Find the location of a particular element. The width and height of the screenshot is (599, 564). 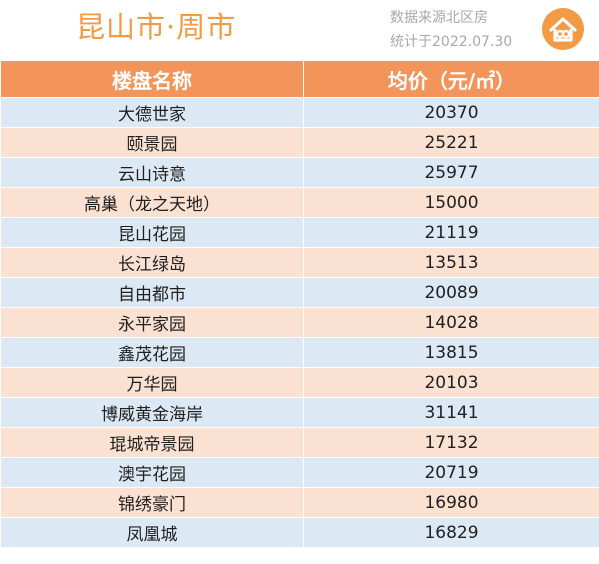

average-price-cell: 14028 is located at coordinates (451, 322).